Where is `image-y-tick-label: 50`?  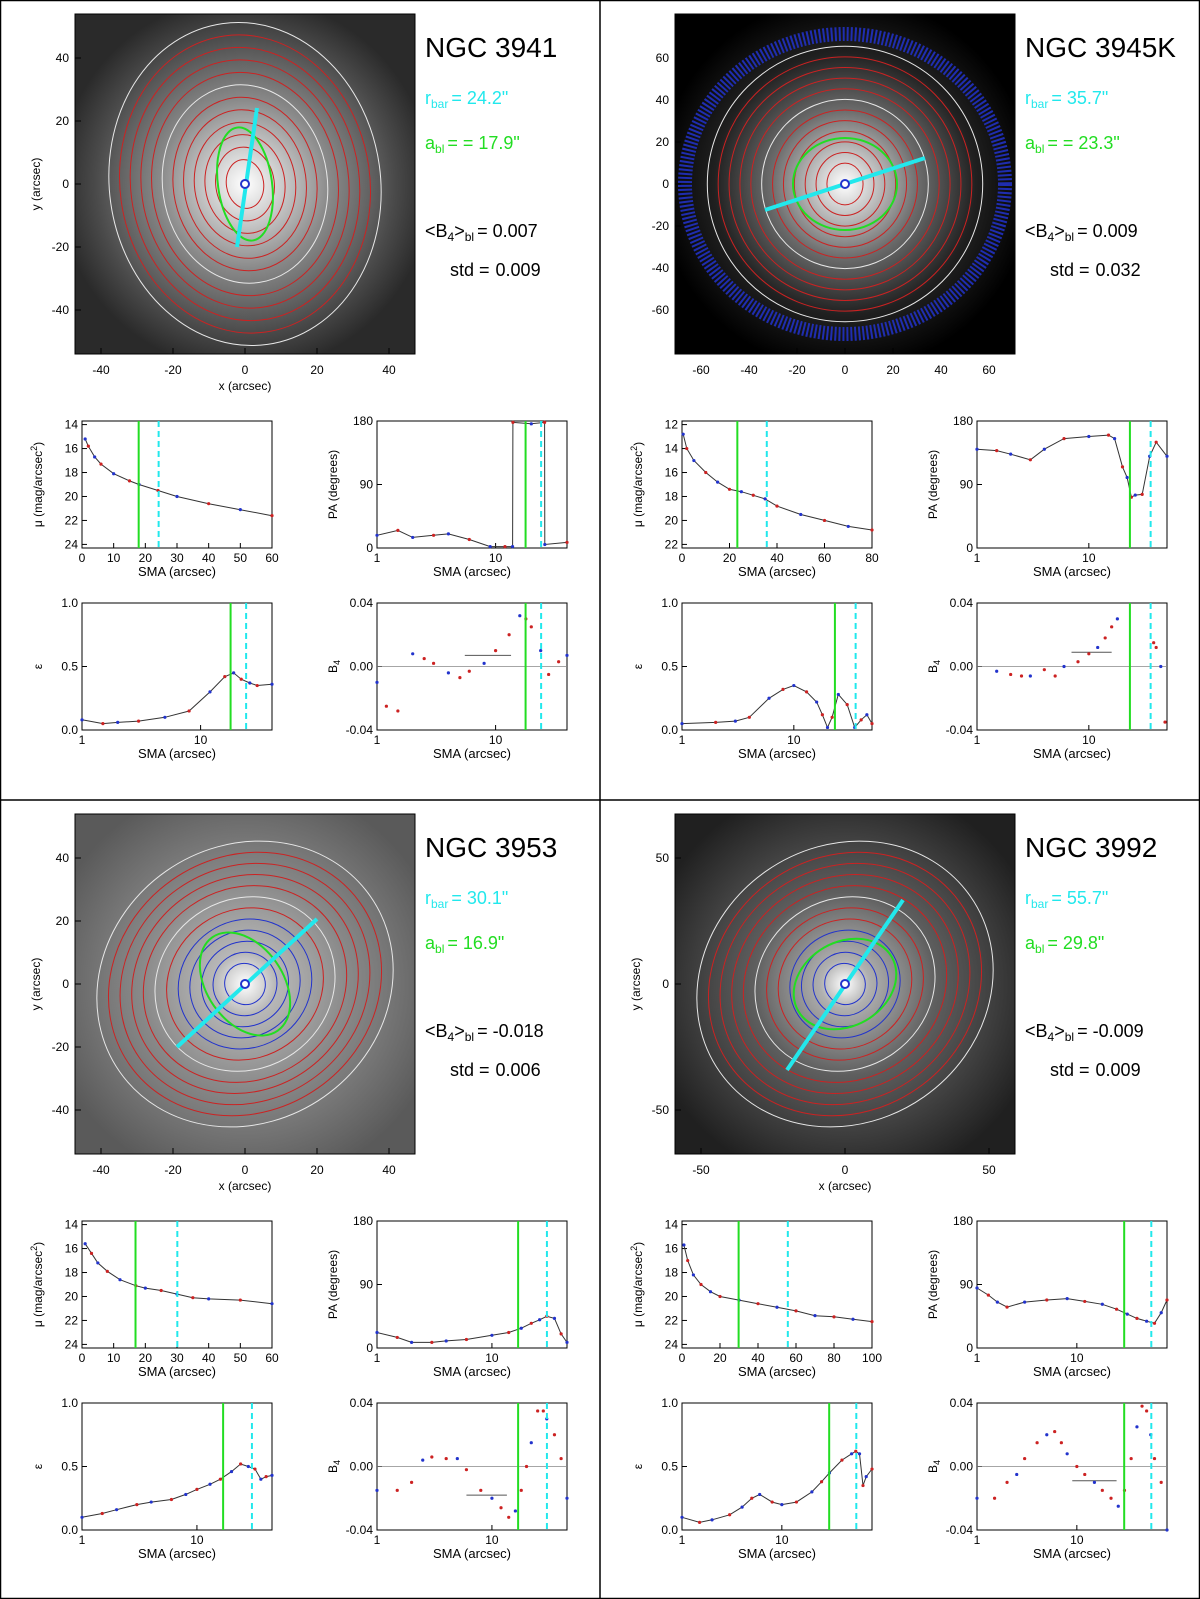 image-y-tick-label: 50 is located at coordinates (663, 858).